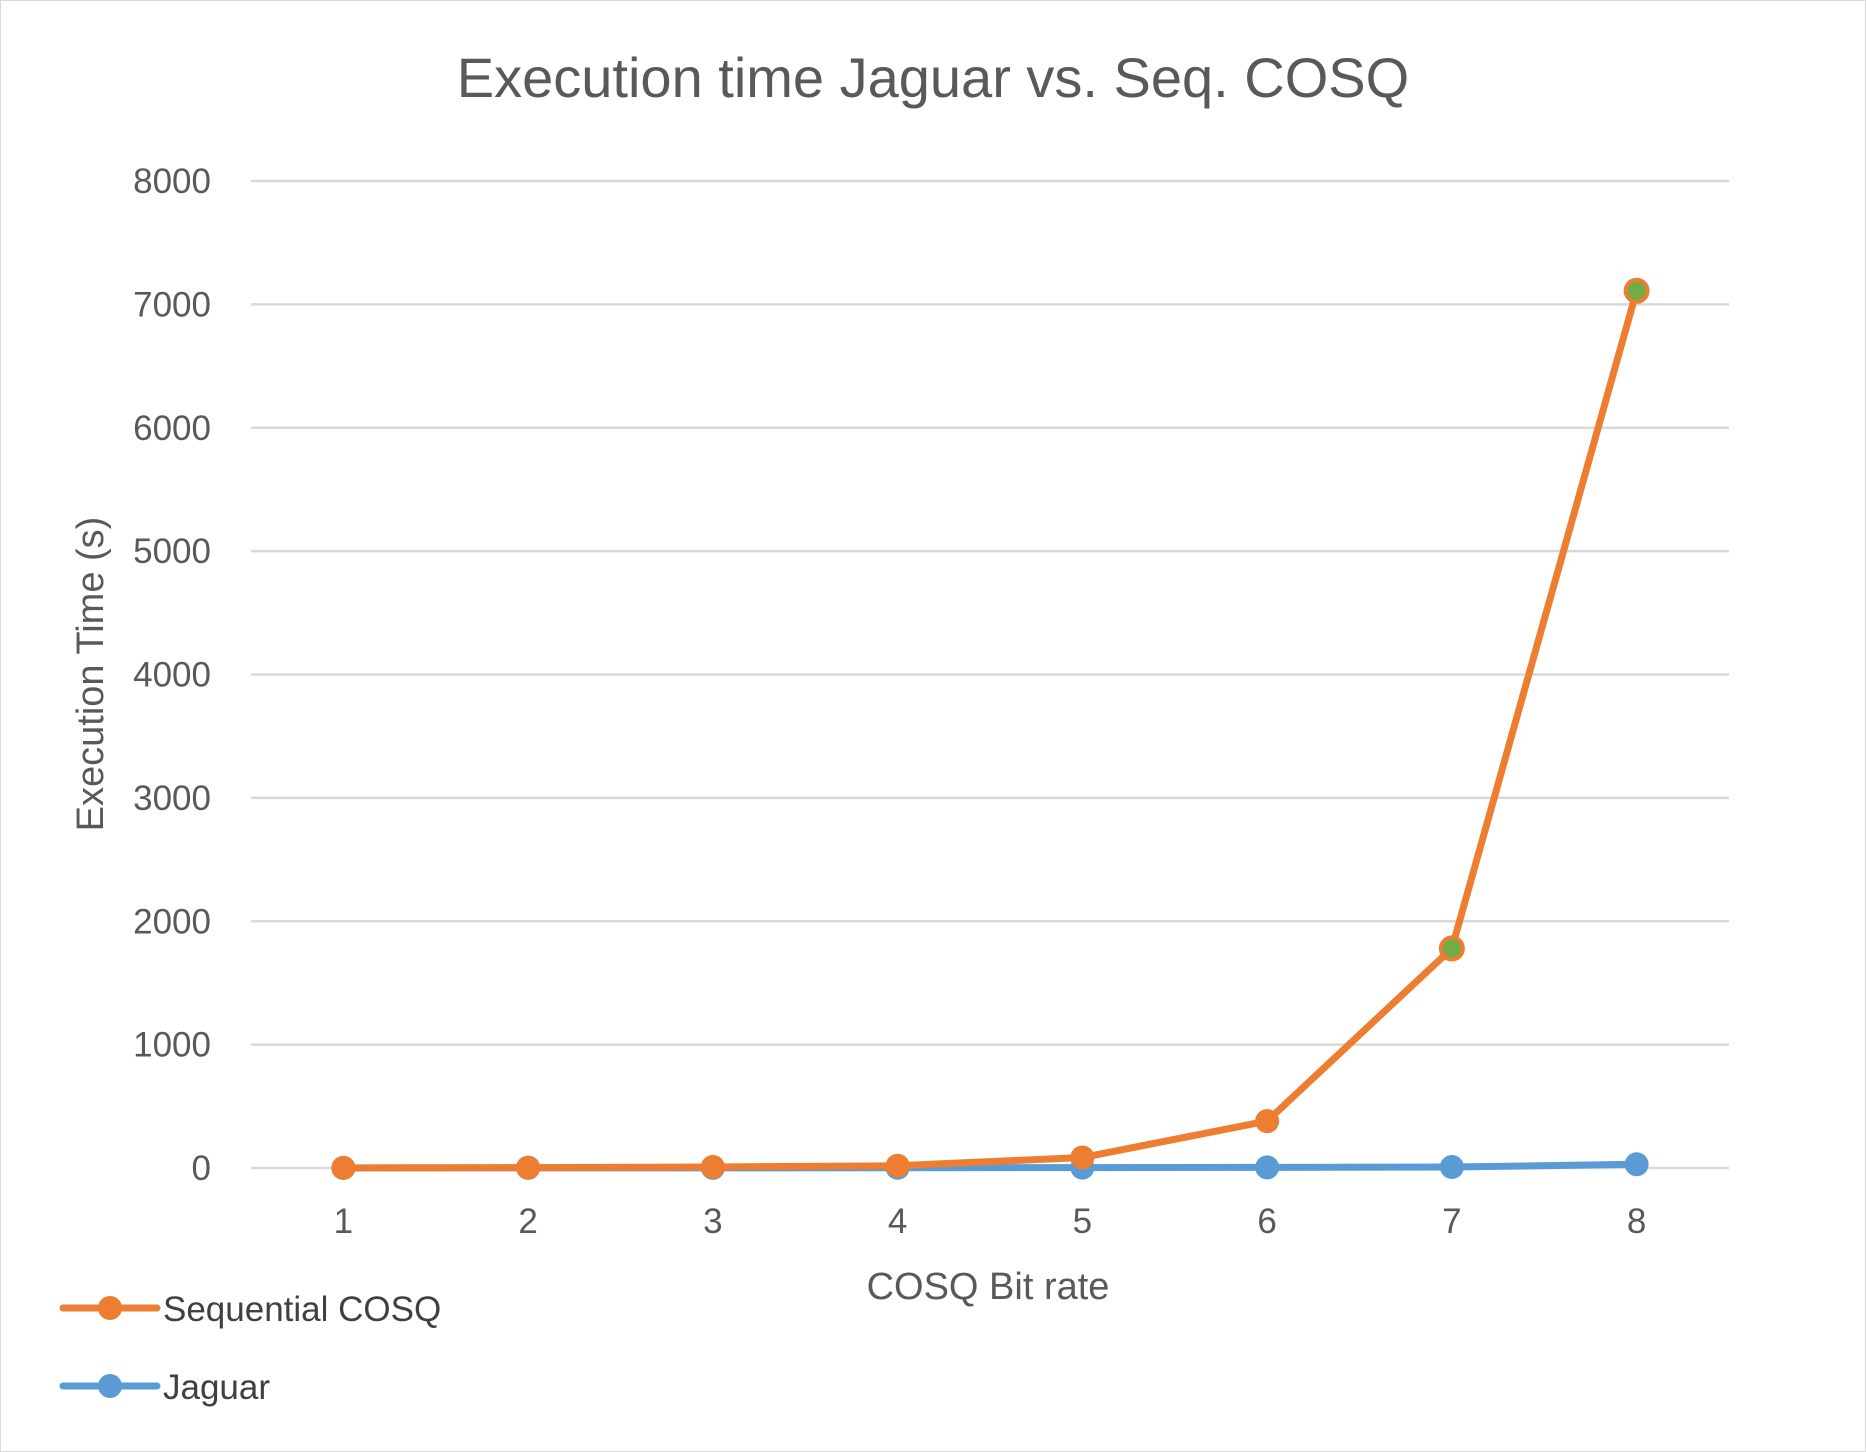 This screenshot has height=1452, width=1866. What do you see at coordinates (527, 1221) in the screenshot?
I see `x-tick-label: 2` at bounding box center [527, 1221].